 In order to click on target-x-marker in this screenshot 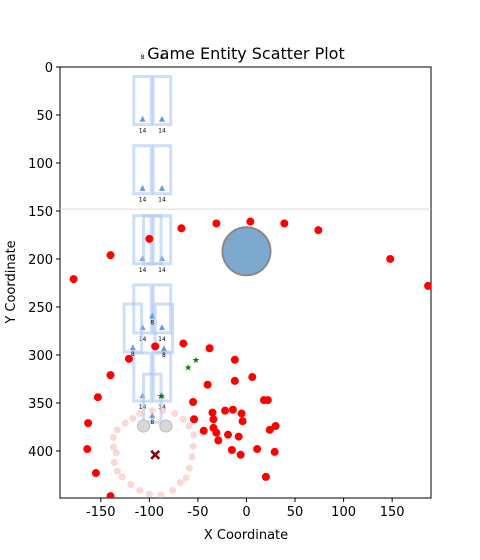, I will do `click(155, 454)`.